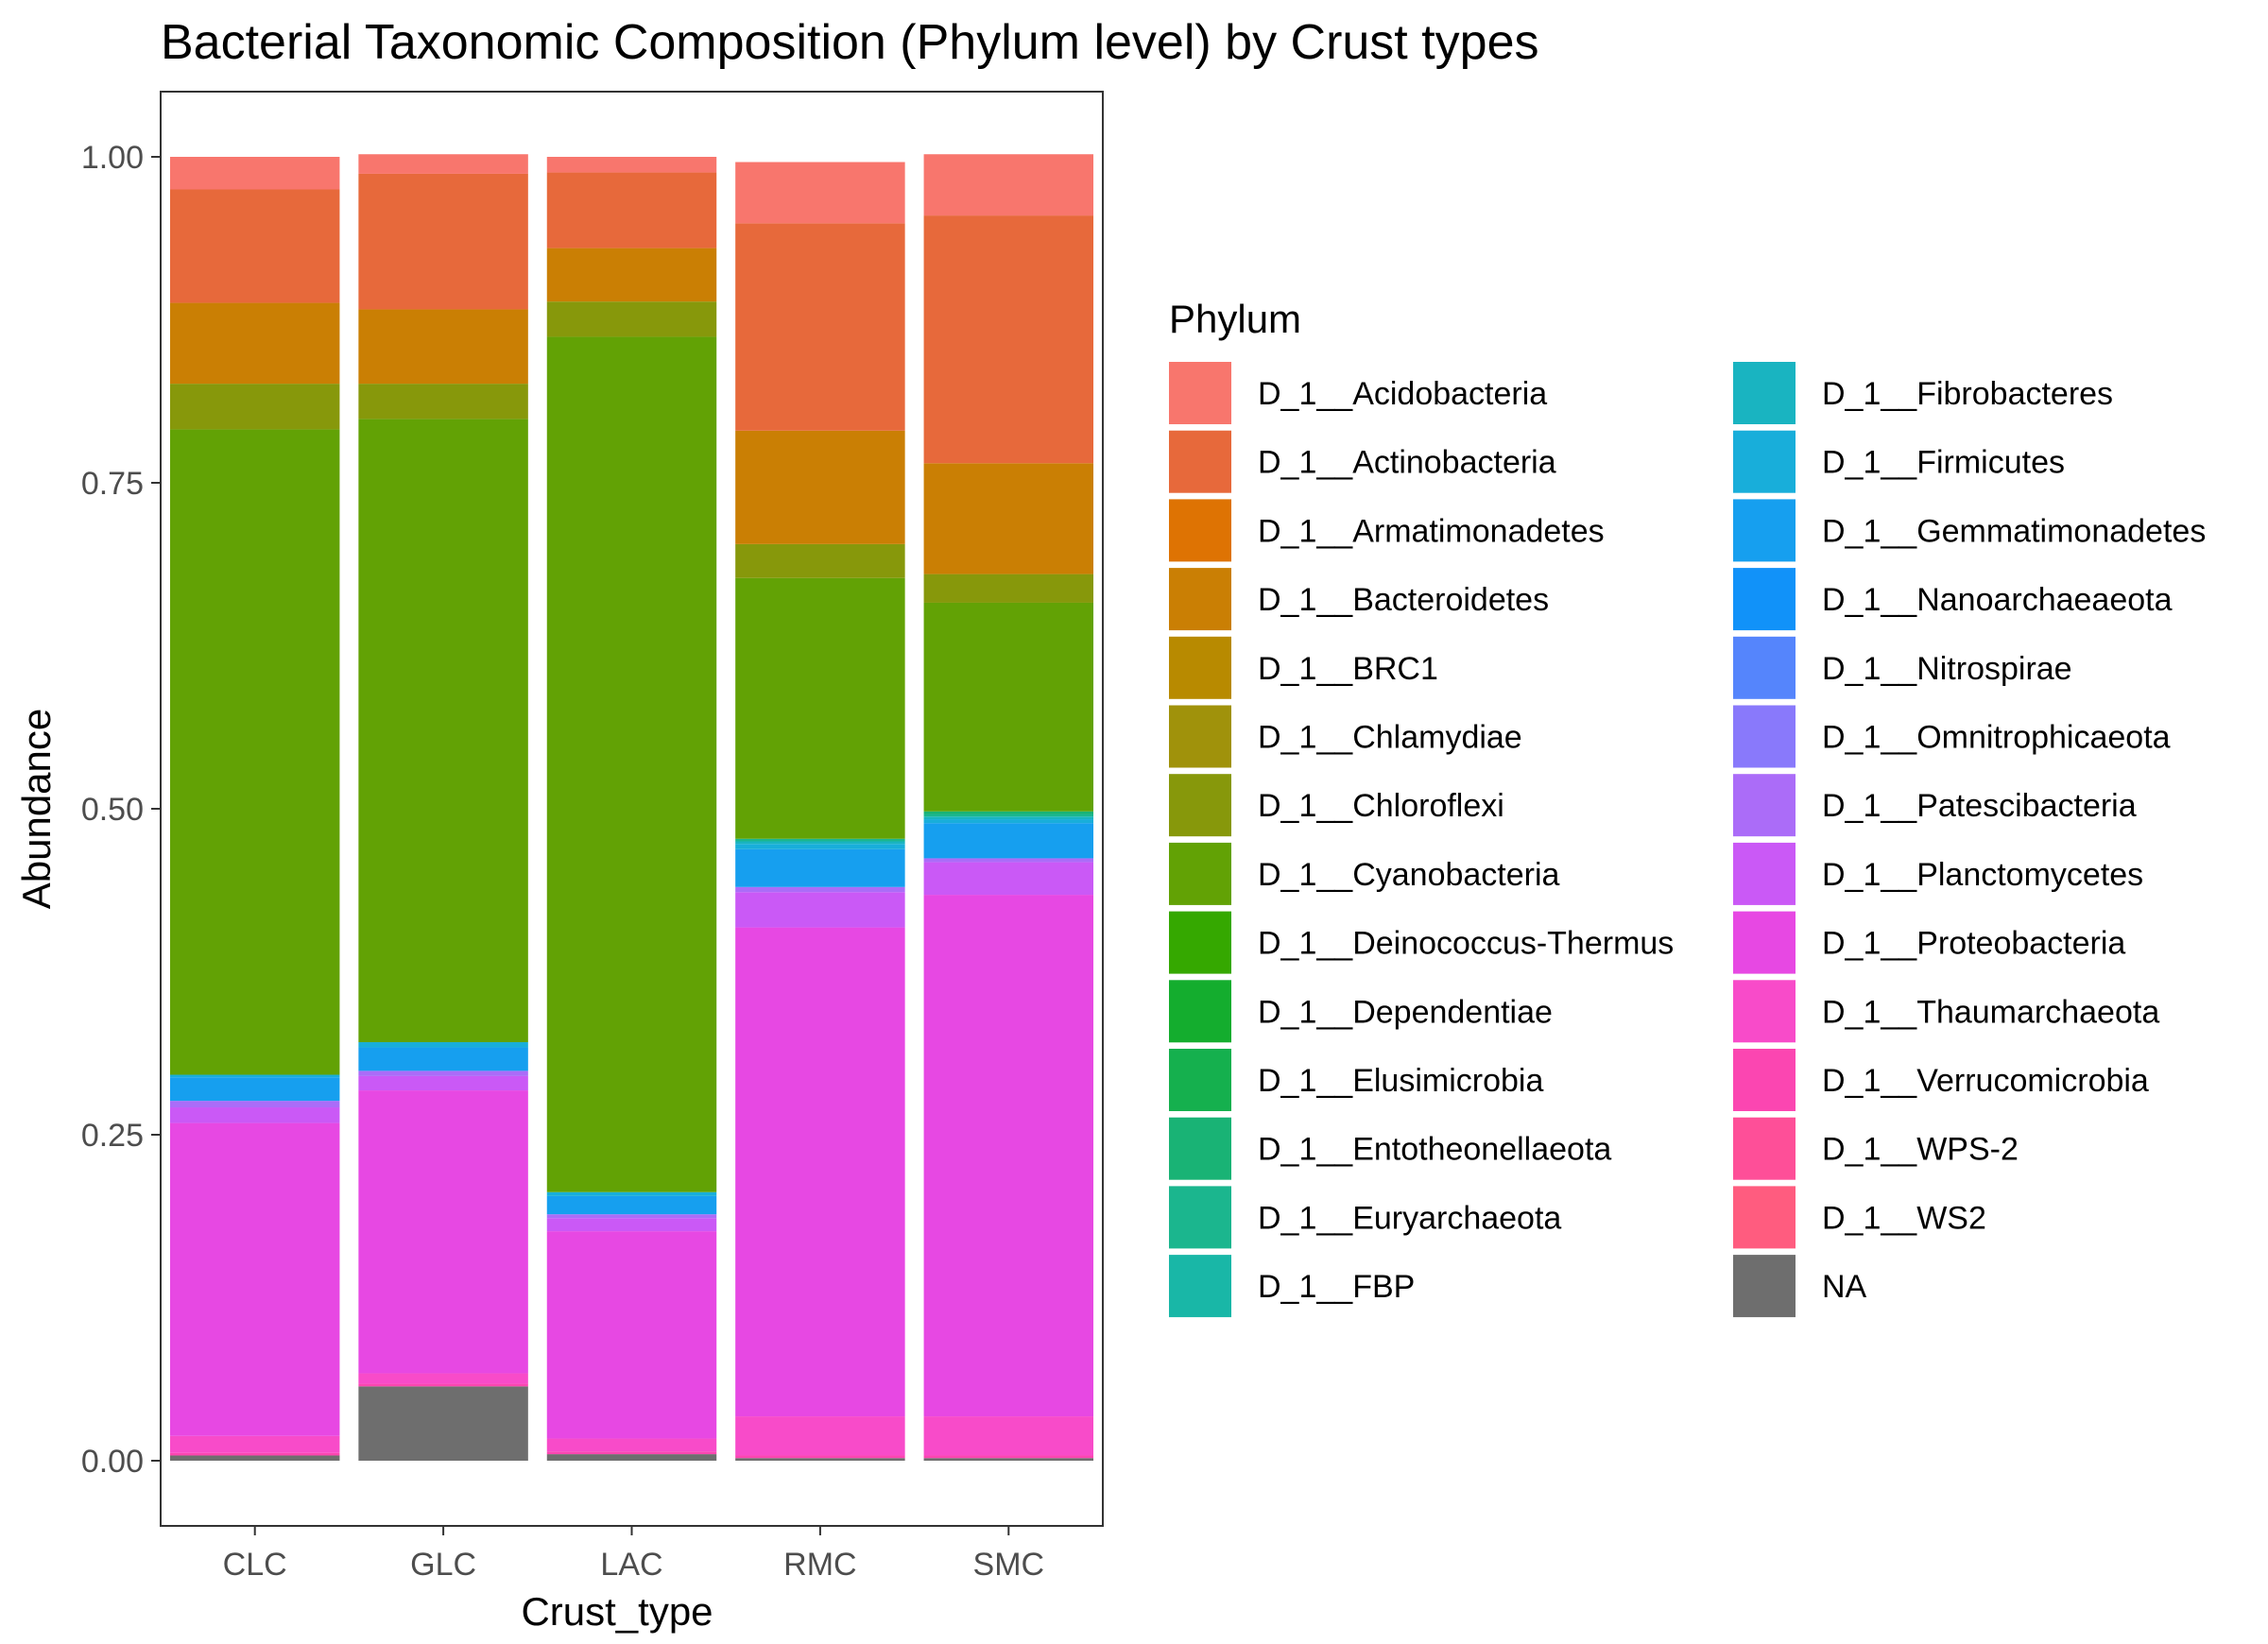 This screenshot has height=1644, width=2268. Describe the element at coordinates (254, 343) in the screenshot. I see `bar-segment: D_1__Bacteroidetes — CLC: 0.062` at that location.